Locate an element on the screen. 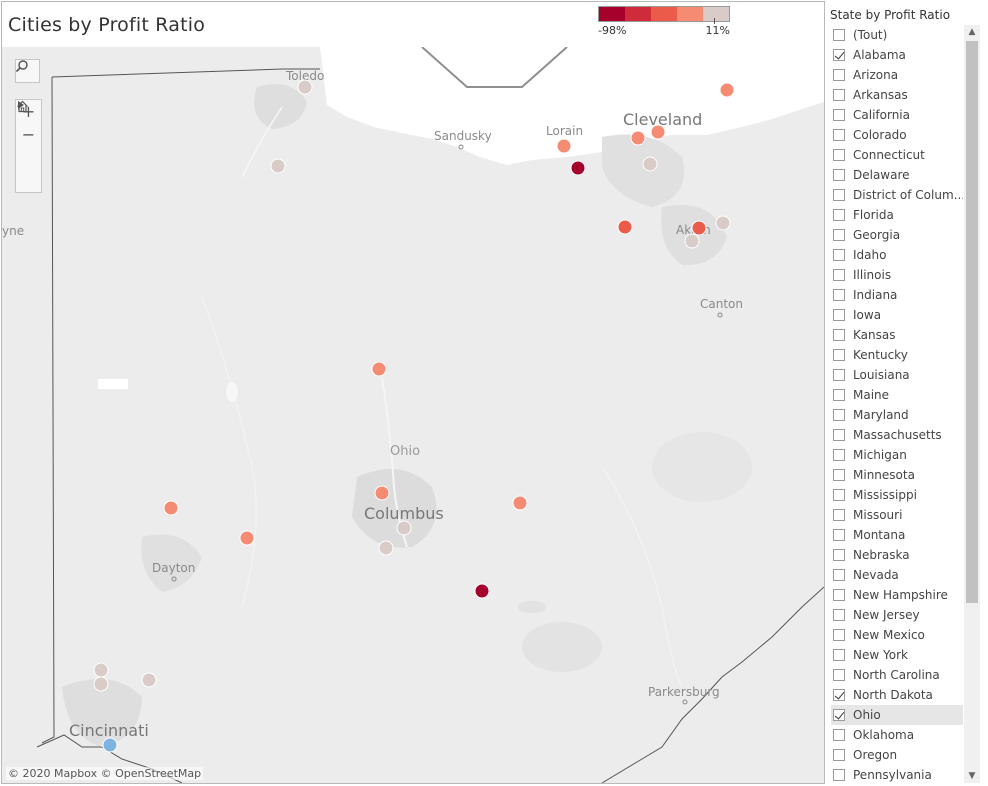 Image resolution: width=988 pixels, height=786 pixels. filter-item: Kansas is located at coordinates (897, 335).